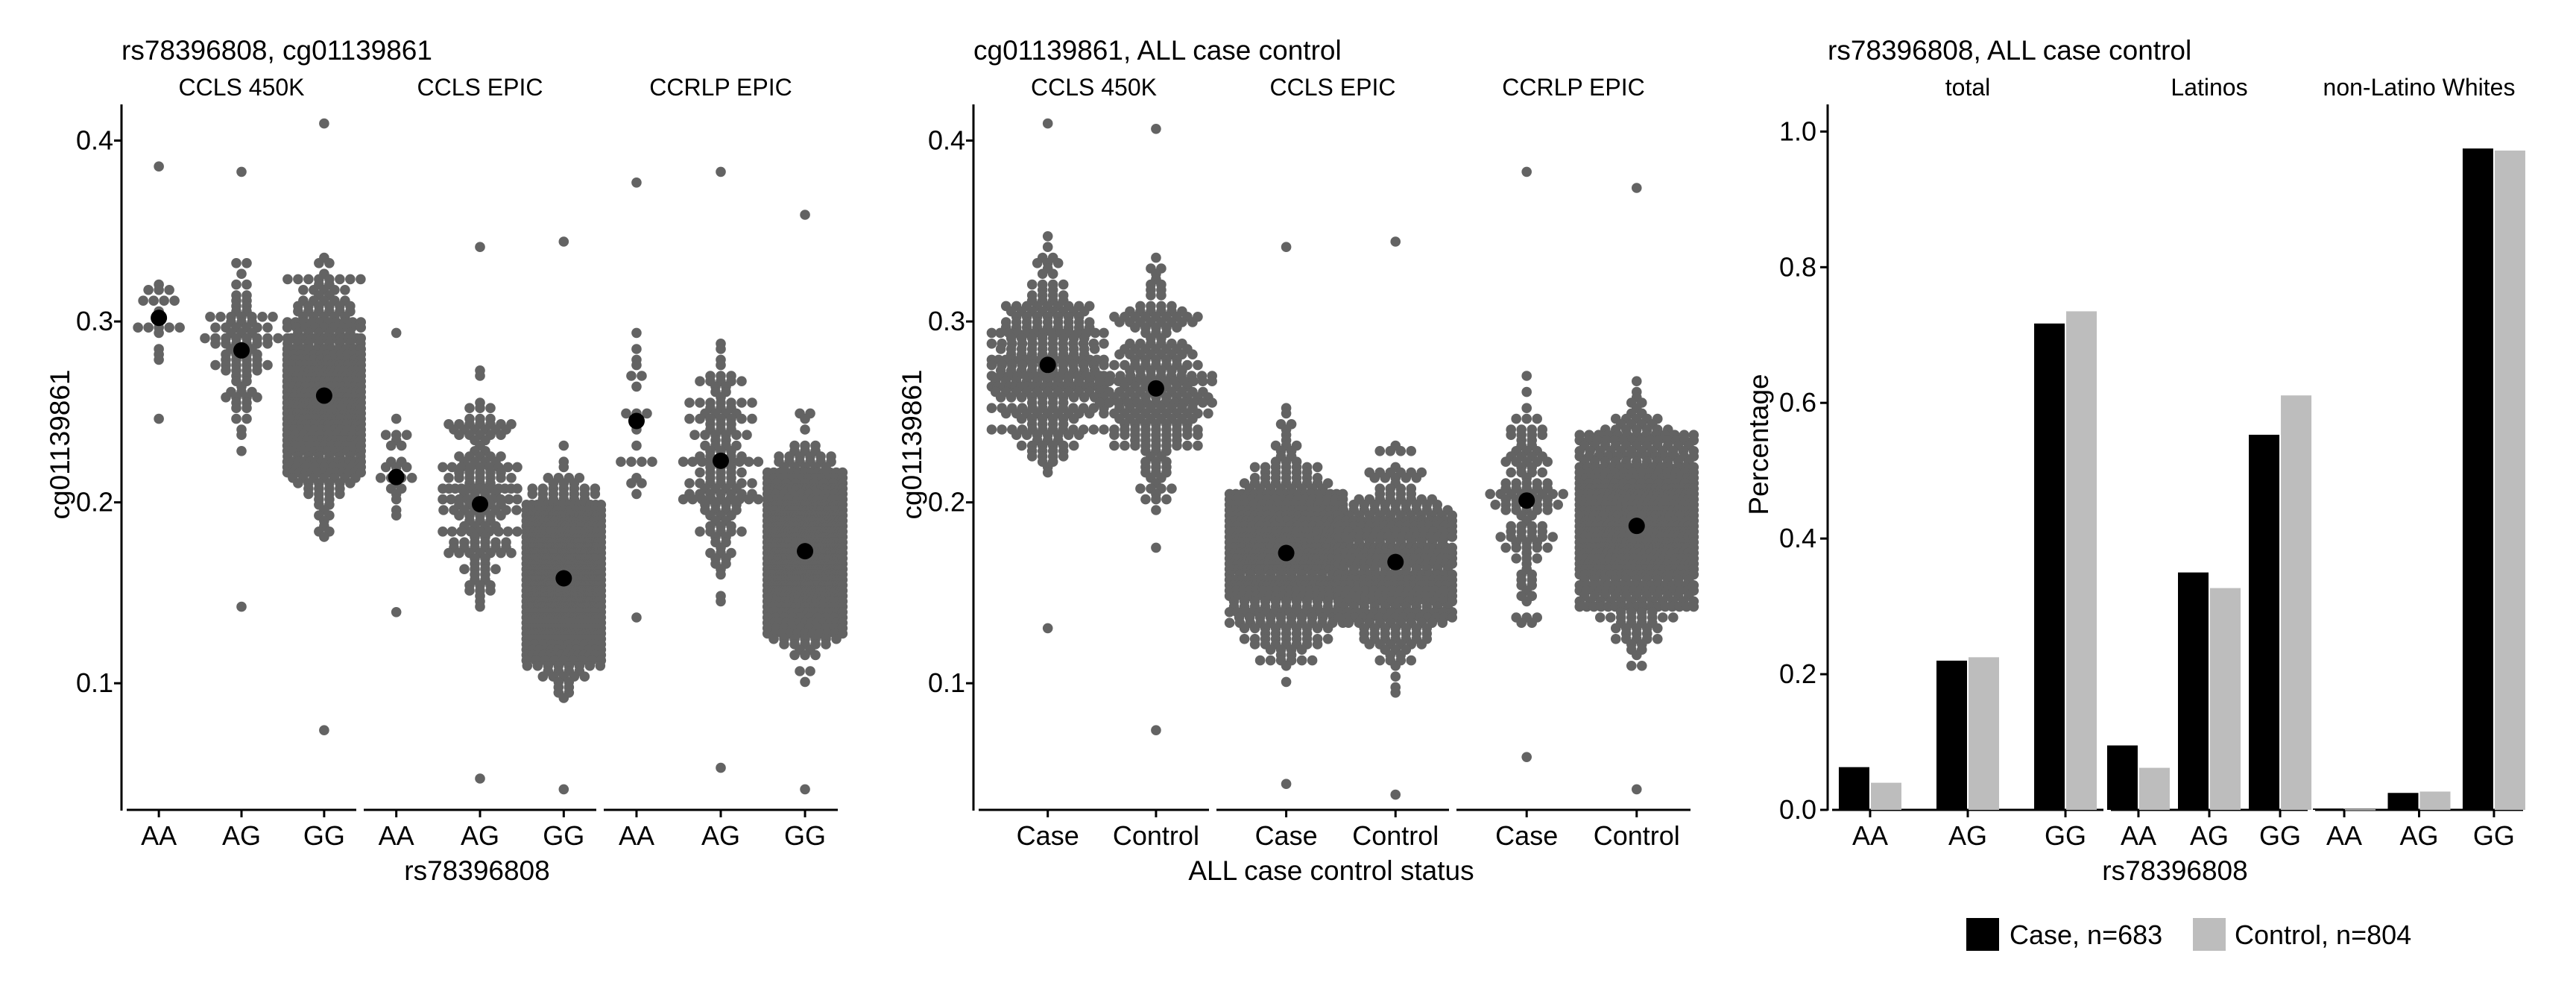  I want to click on x-axis-tick-label: Case, so click(1048, 835).